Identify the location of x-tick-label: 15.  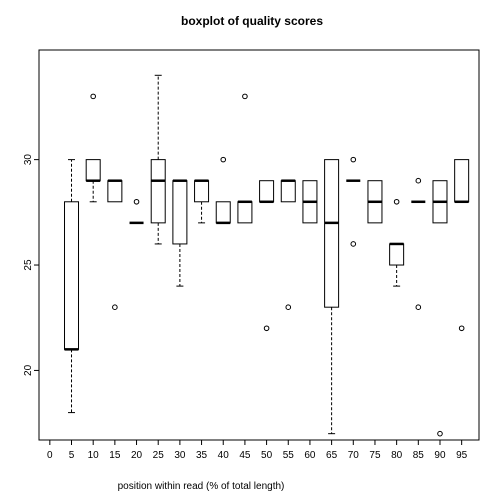
(115, 455).